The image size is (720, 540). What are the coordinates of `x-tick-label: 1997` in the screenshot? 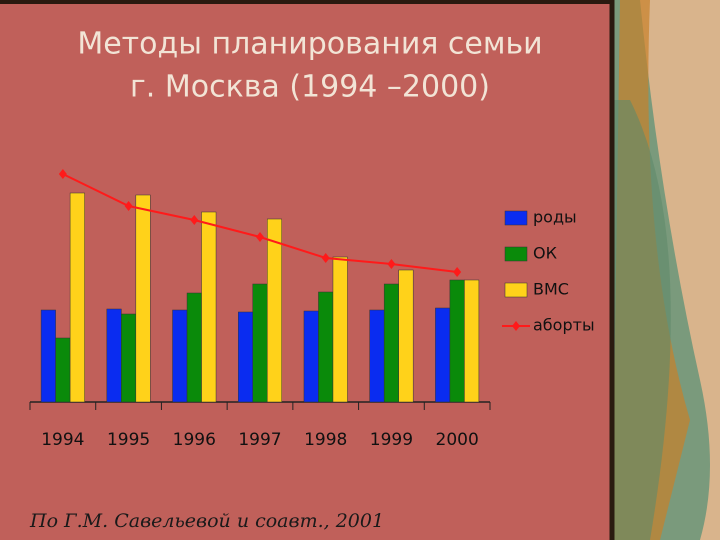 It's located at (259, 440).